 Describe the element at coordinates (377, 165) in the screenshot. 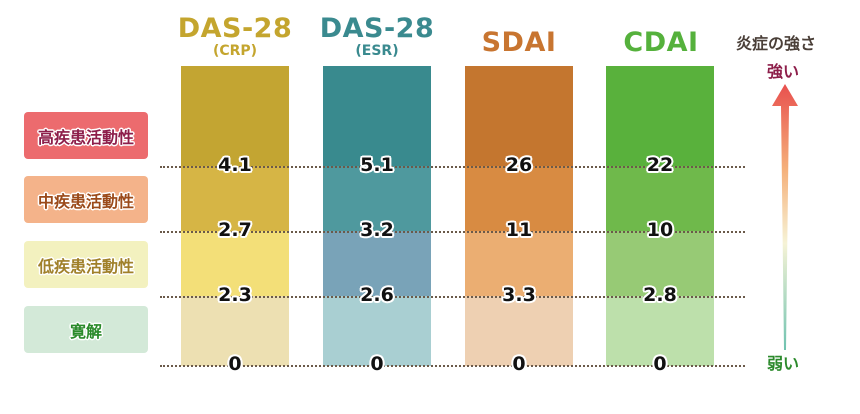

I see `threshold-value: 5.1` at that location.